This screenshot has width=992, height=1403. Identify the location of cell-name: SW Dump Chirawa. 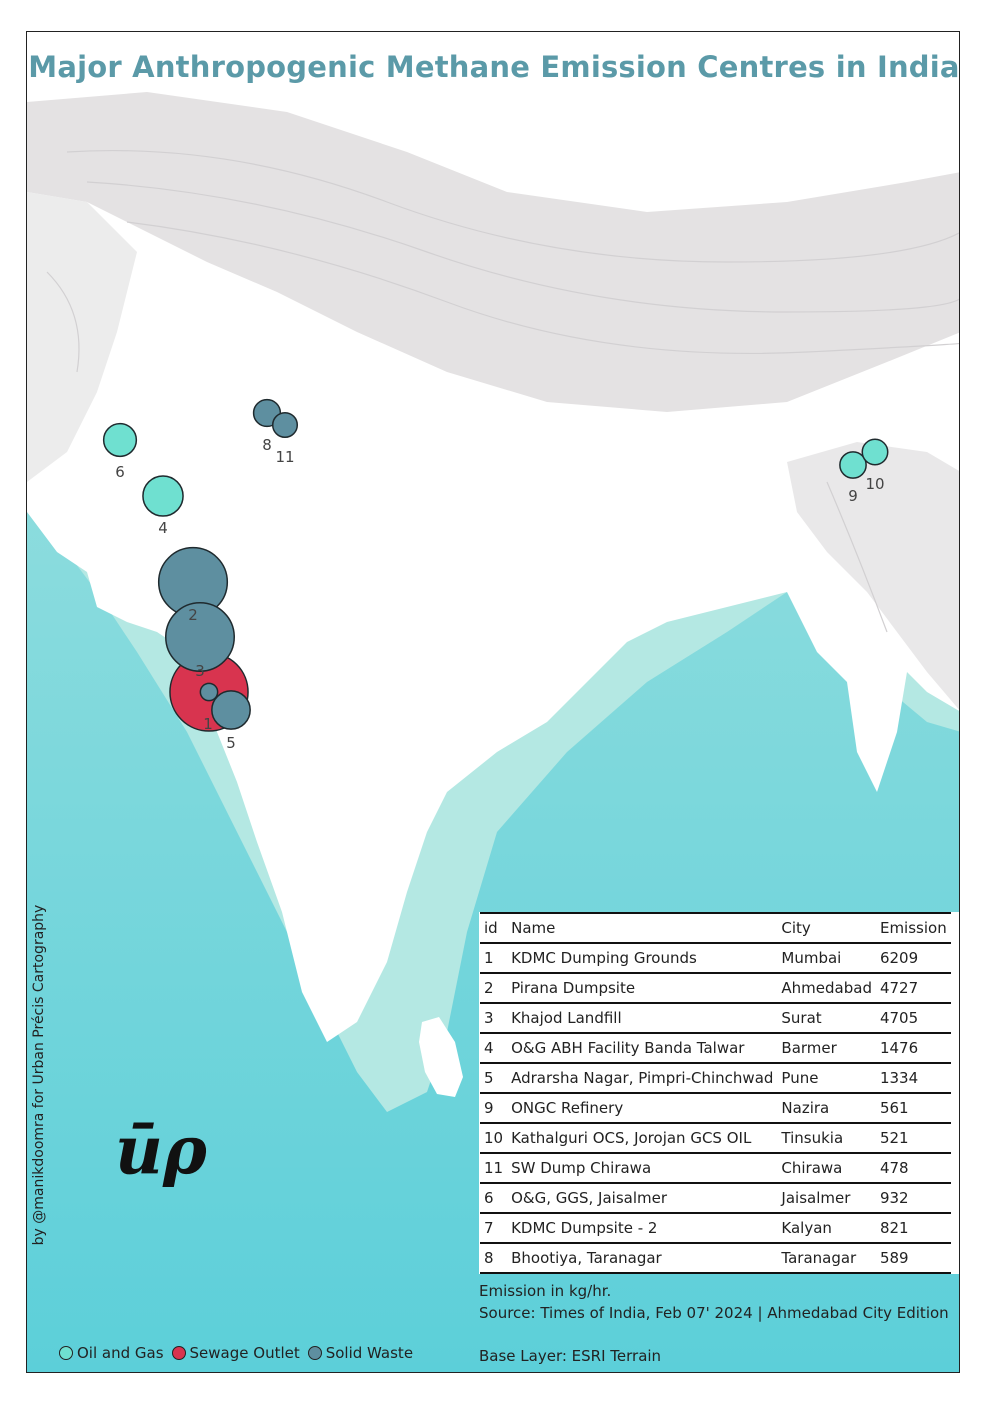
(642, 1168).